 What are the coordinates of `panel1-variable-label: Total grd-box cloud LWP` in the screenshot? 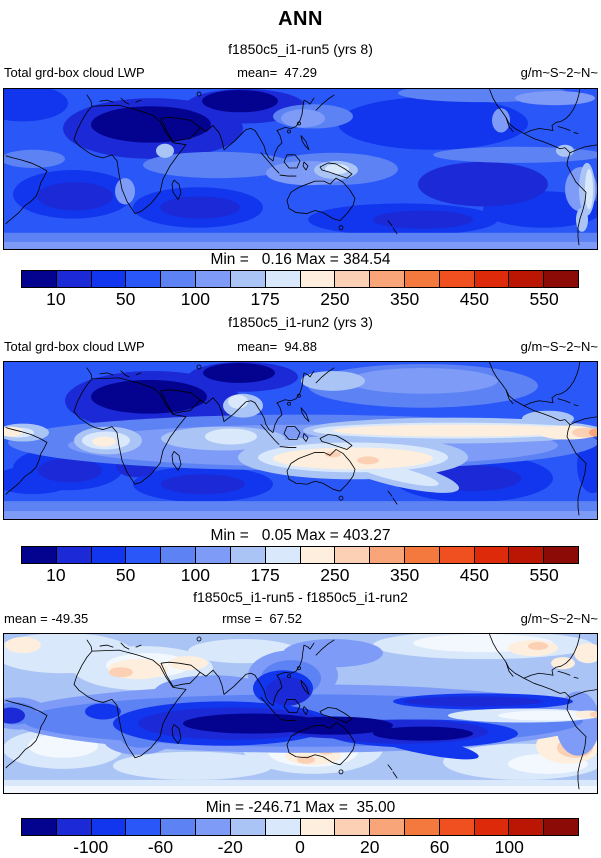 It's located at (74, 72).